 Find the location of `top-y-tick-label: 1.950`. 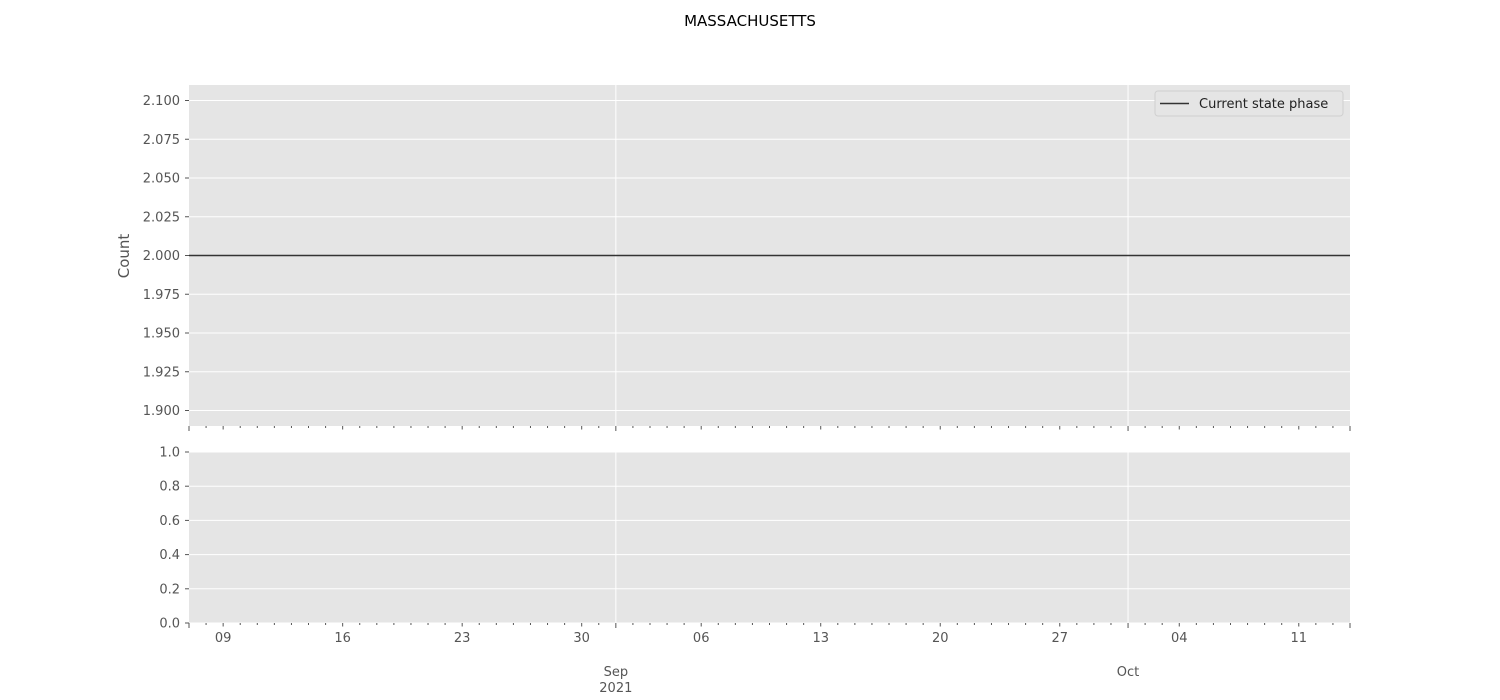

top-y-tick-label: 1.950 is located at coordinates (161, 334).